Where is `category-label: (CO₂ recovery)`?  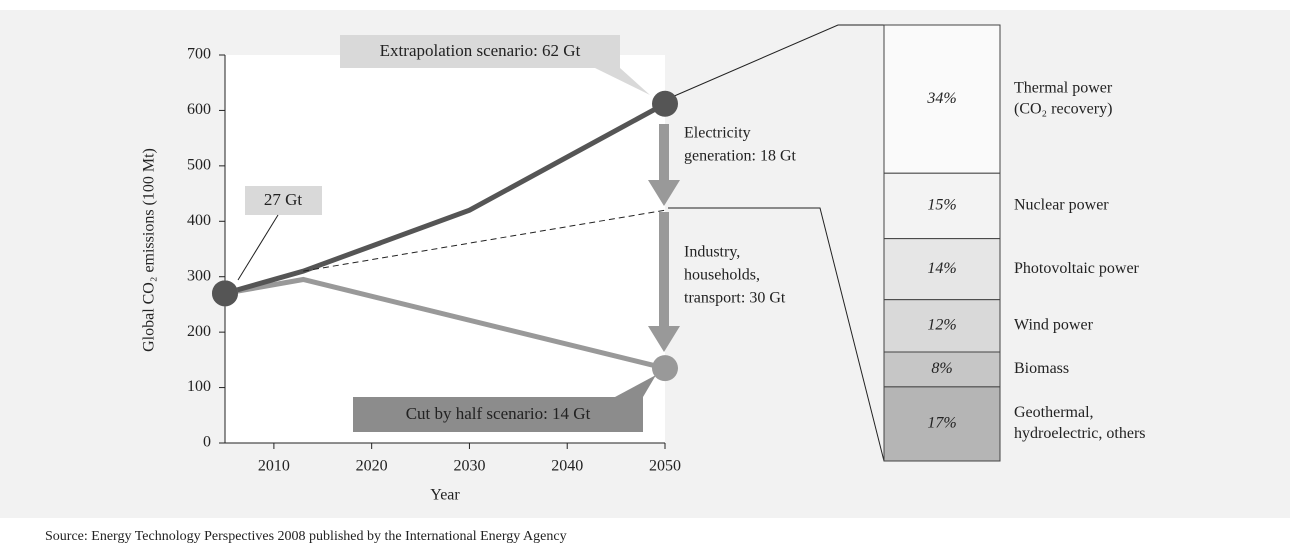
category-label: (CO₂ recovery) is located at coordinates (1063, 108).